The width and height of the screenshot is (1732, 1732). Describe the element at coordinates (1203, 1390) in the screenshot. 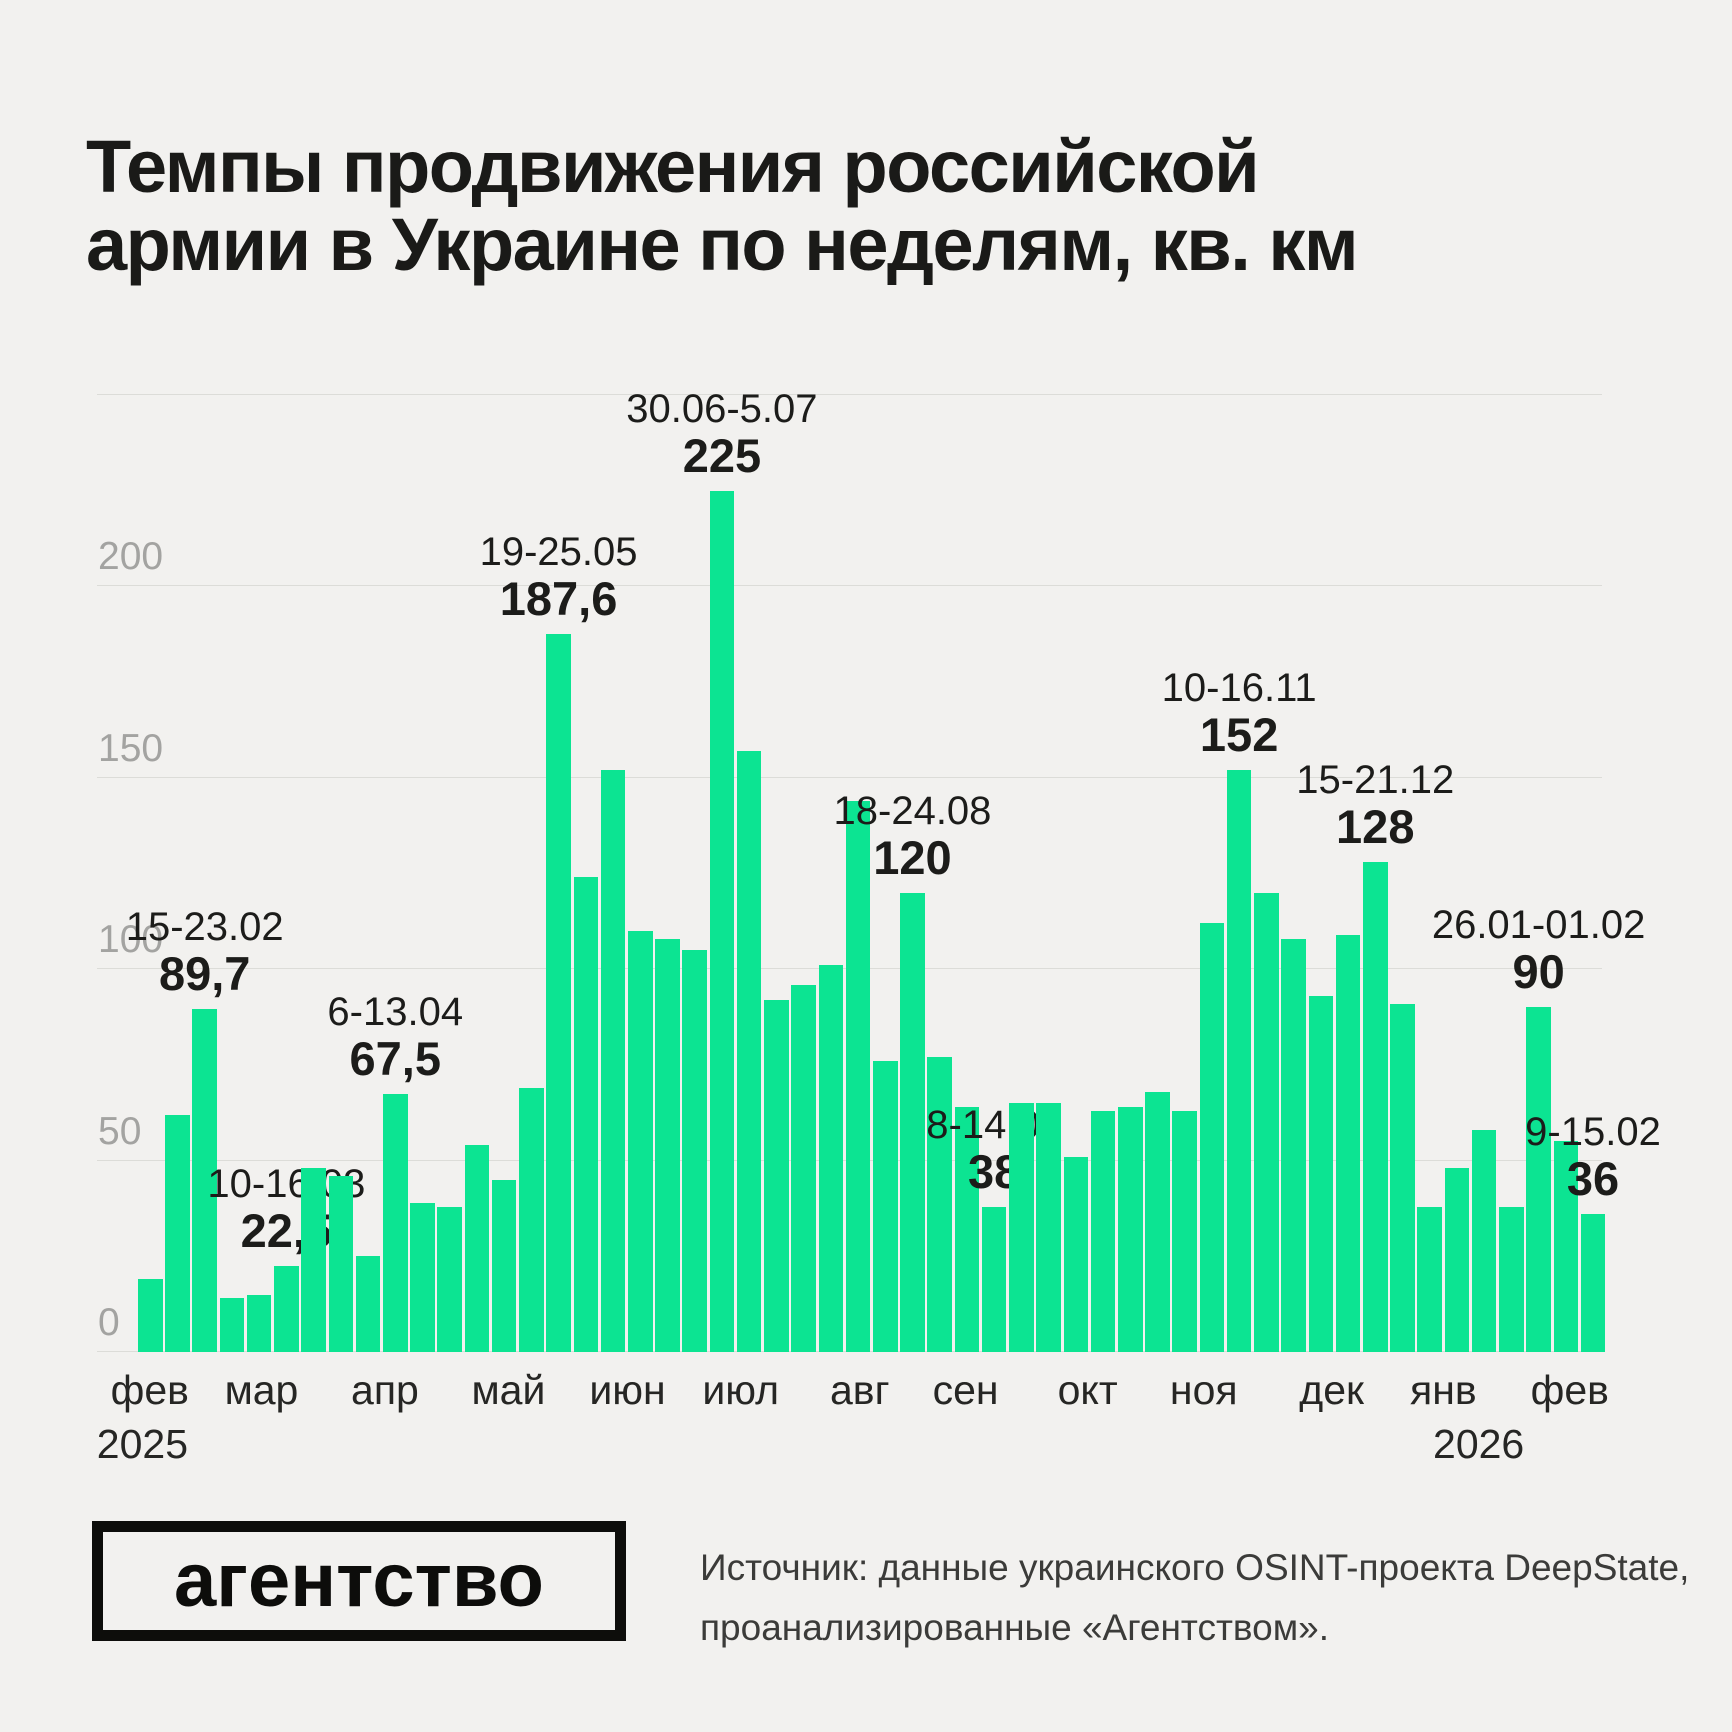

I see `x-tick-month-10-ноя: ноя` at that location.